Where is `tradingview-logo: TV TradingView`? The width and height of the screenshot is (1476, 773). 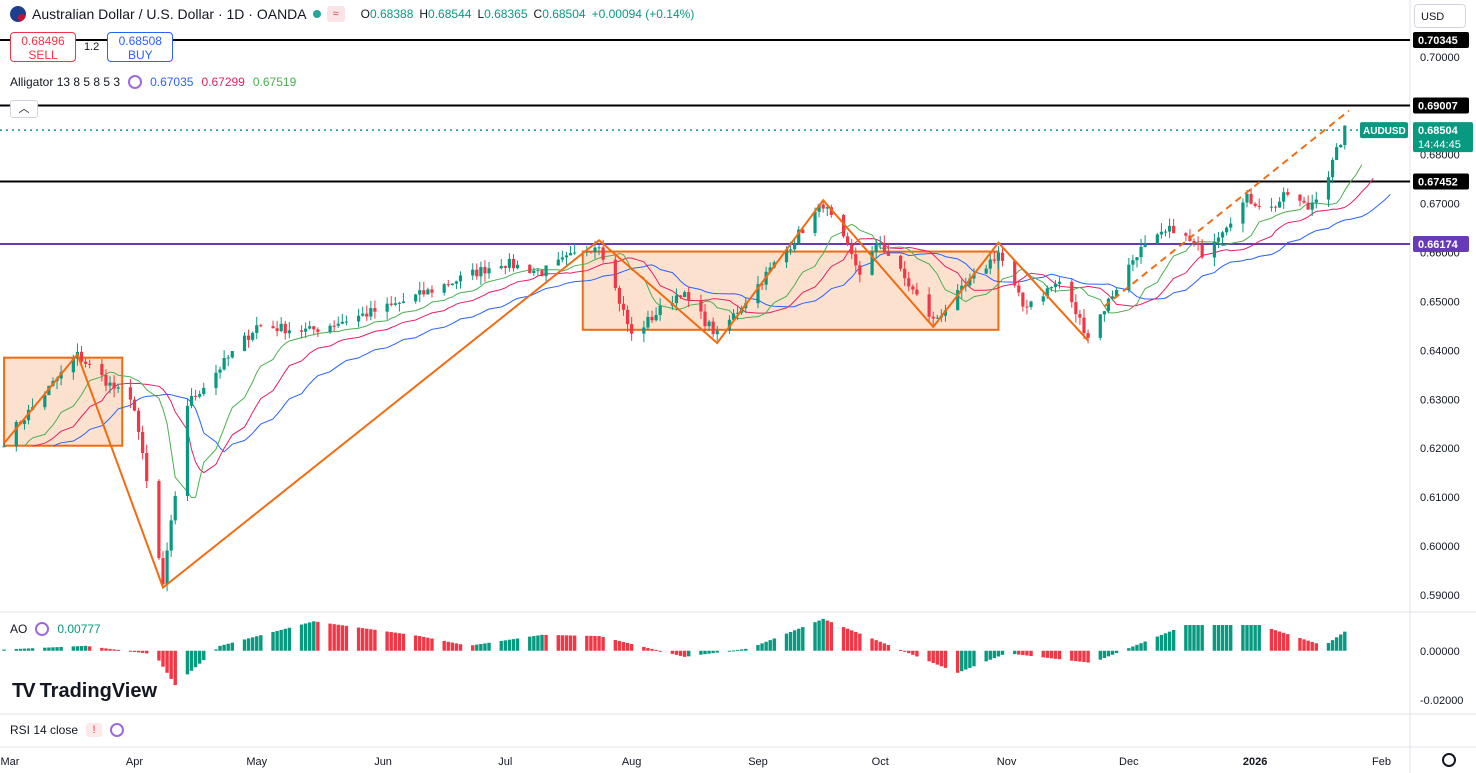 tradingview-logo: TV TradingView is located at coordinates (84, 691).